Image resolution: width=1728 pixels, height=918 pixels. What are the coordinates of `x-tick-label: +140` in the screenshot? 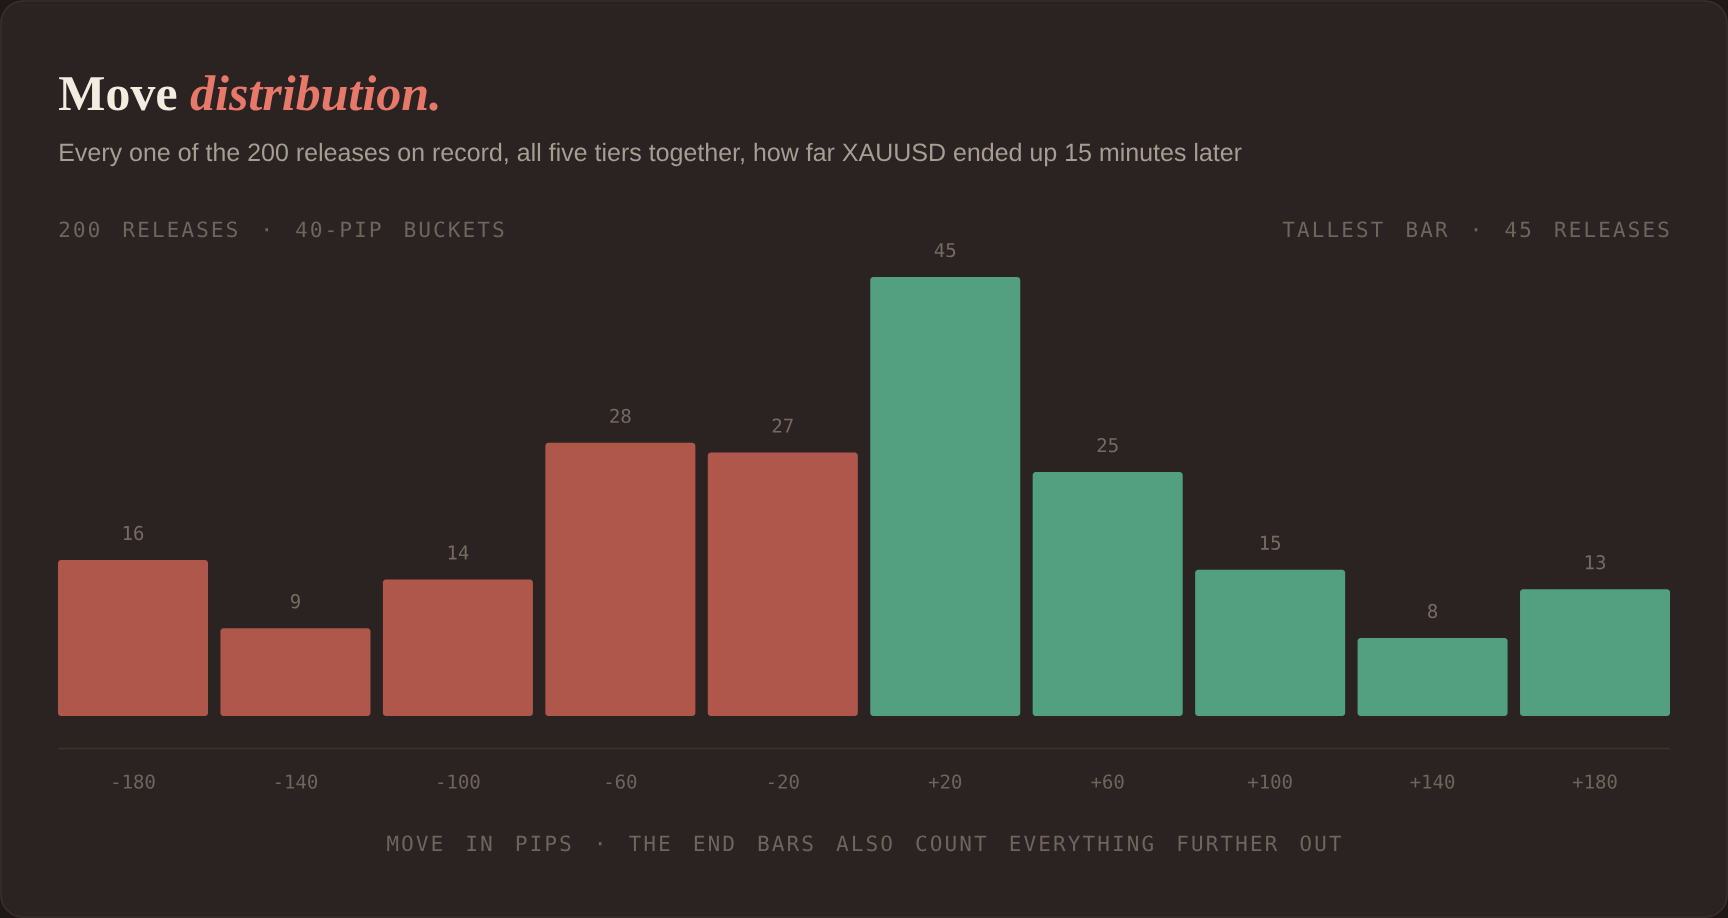 It's located at (1432, 781).